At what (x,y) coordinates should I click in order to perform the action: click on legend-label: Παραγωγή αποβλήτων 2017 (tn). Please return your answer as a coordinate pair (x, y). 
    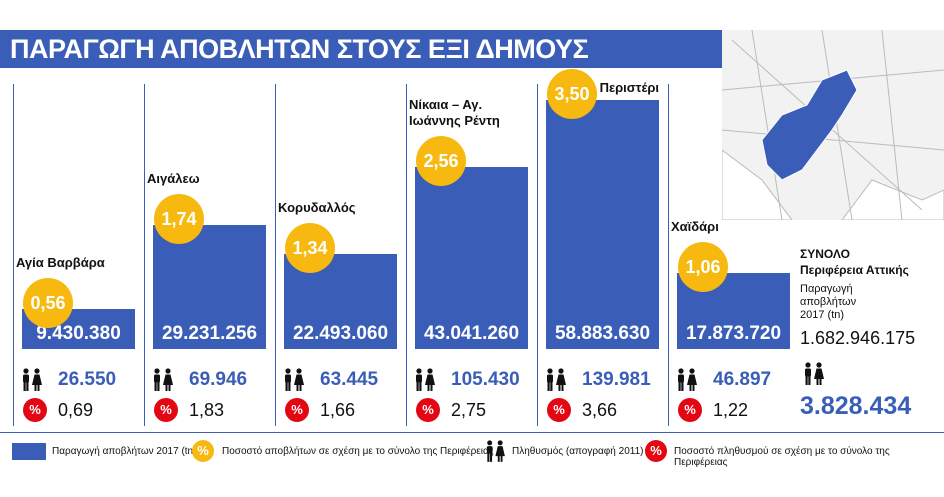
    Looking at the image, I should click on (124, 451).